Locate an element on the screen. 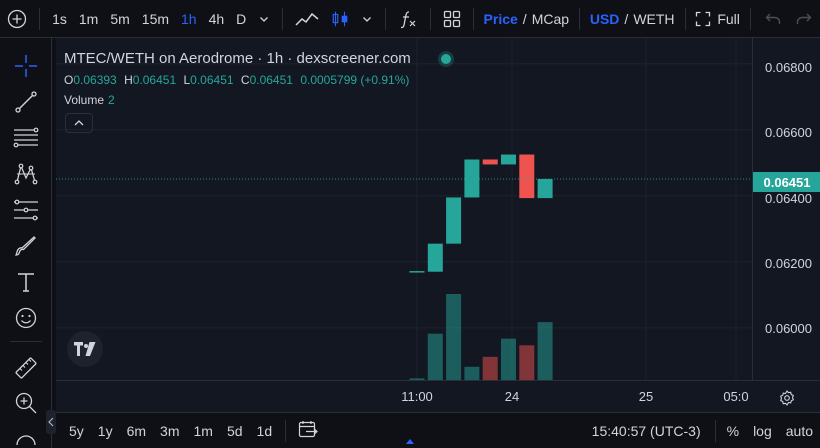 The width and height of the screenshot is (820, 448). collapse-toolbar-button is located at coordinates (51, 422).